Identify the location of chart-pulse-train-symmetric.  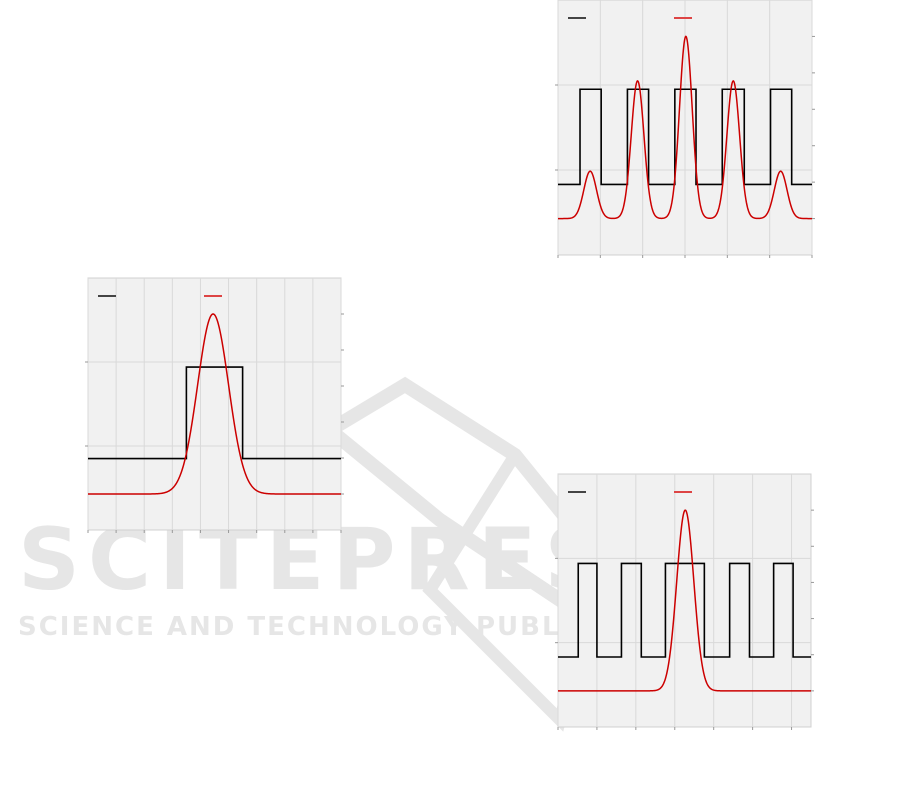
(685, 129).